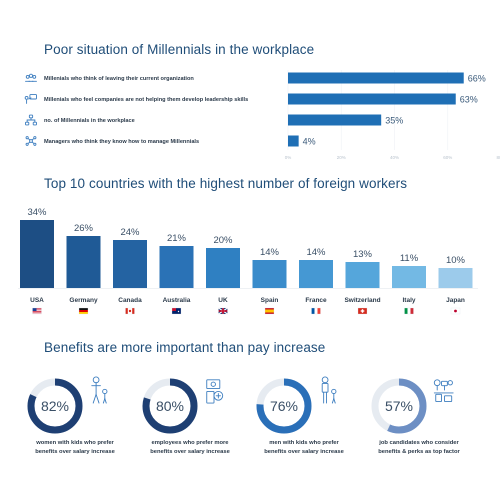 The height and width of the screenshot is (500, 500). I want to click on org-chart-icon, so click(31, 120).